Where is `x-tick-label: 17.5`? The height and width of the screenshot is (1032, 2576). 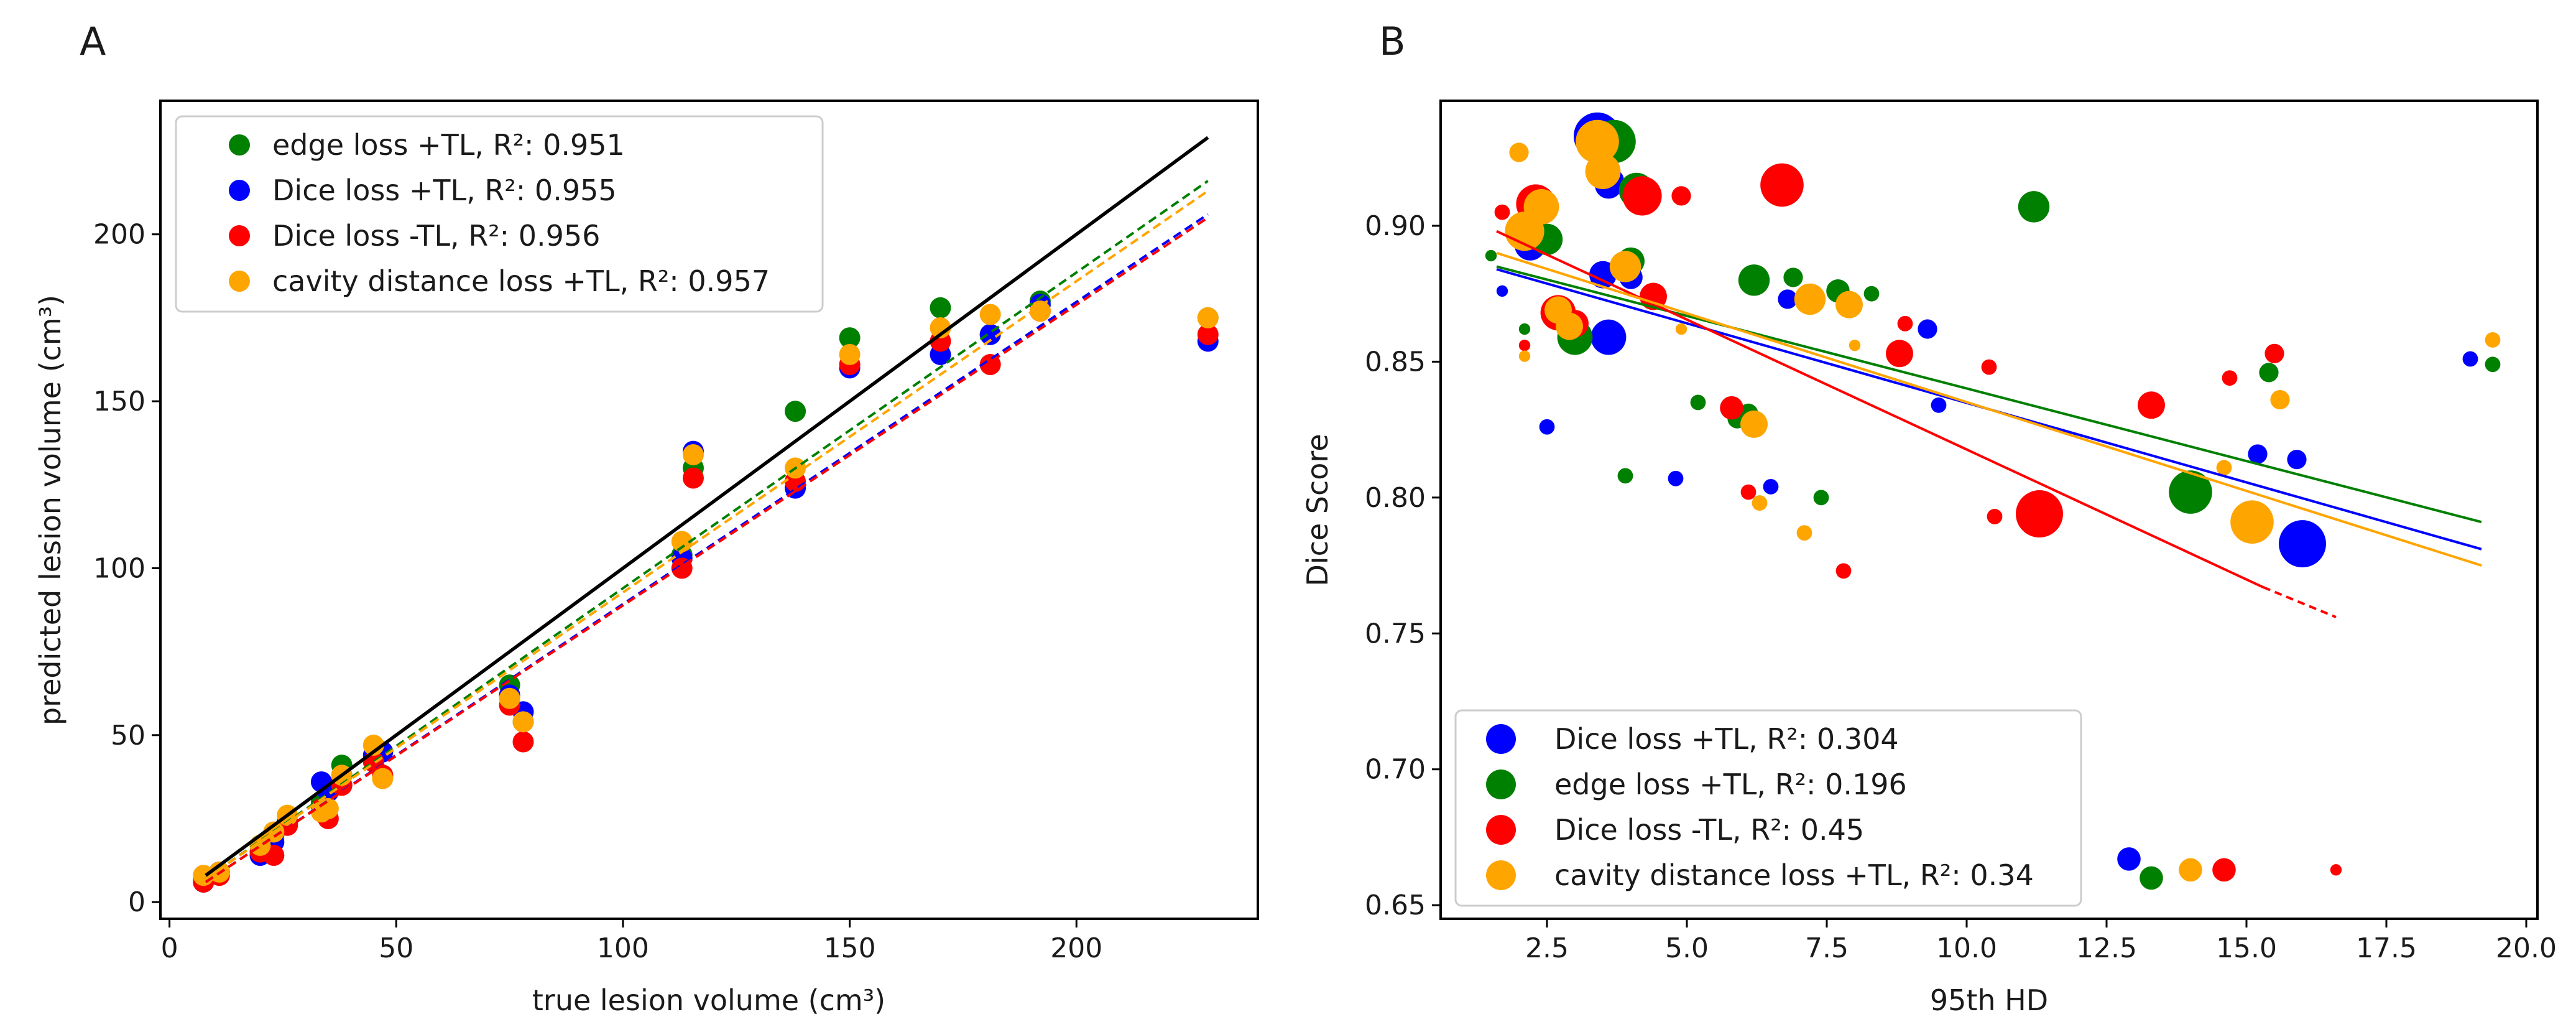 x-tick-label: 17.5 is located at coordinates (2386, 948).